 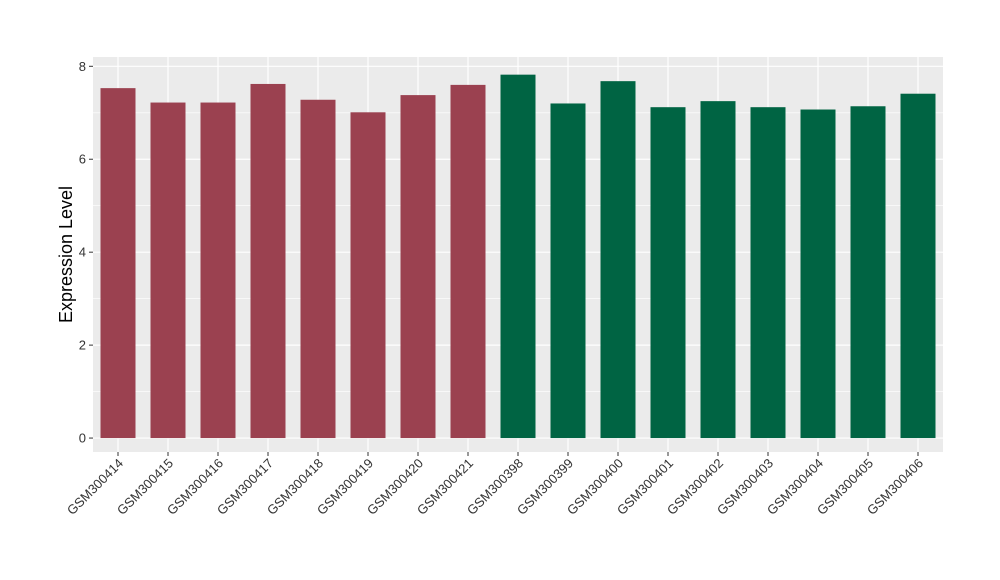 I want to click on bar-GSM300419, so click(x=368, y=275).